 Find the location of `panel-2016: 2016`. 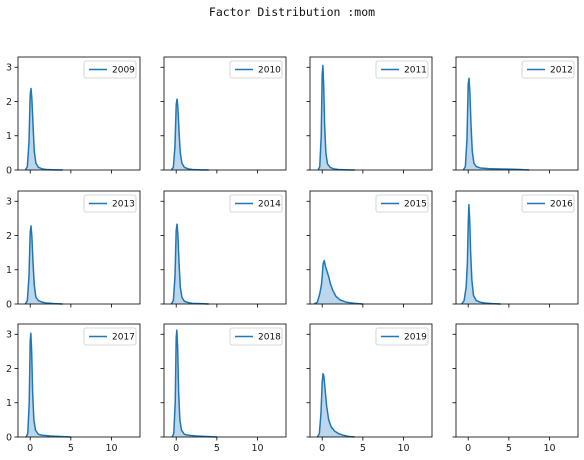

panel-2016: 2016 is located at coordinates (515, 249).